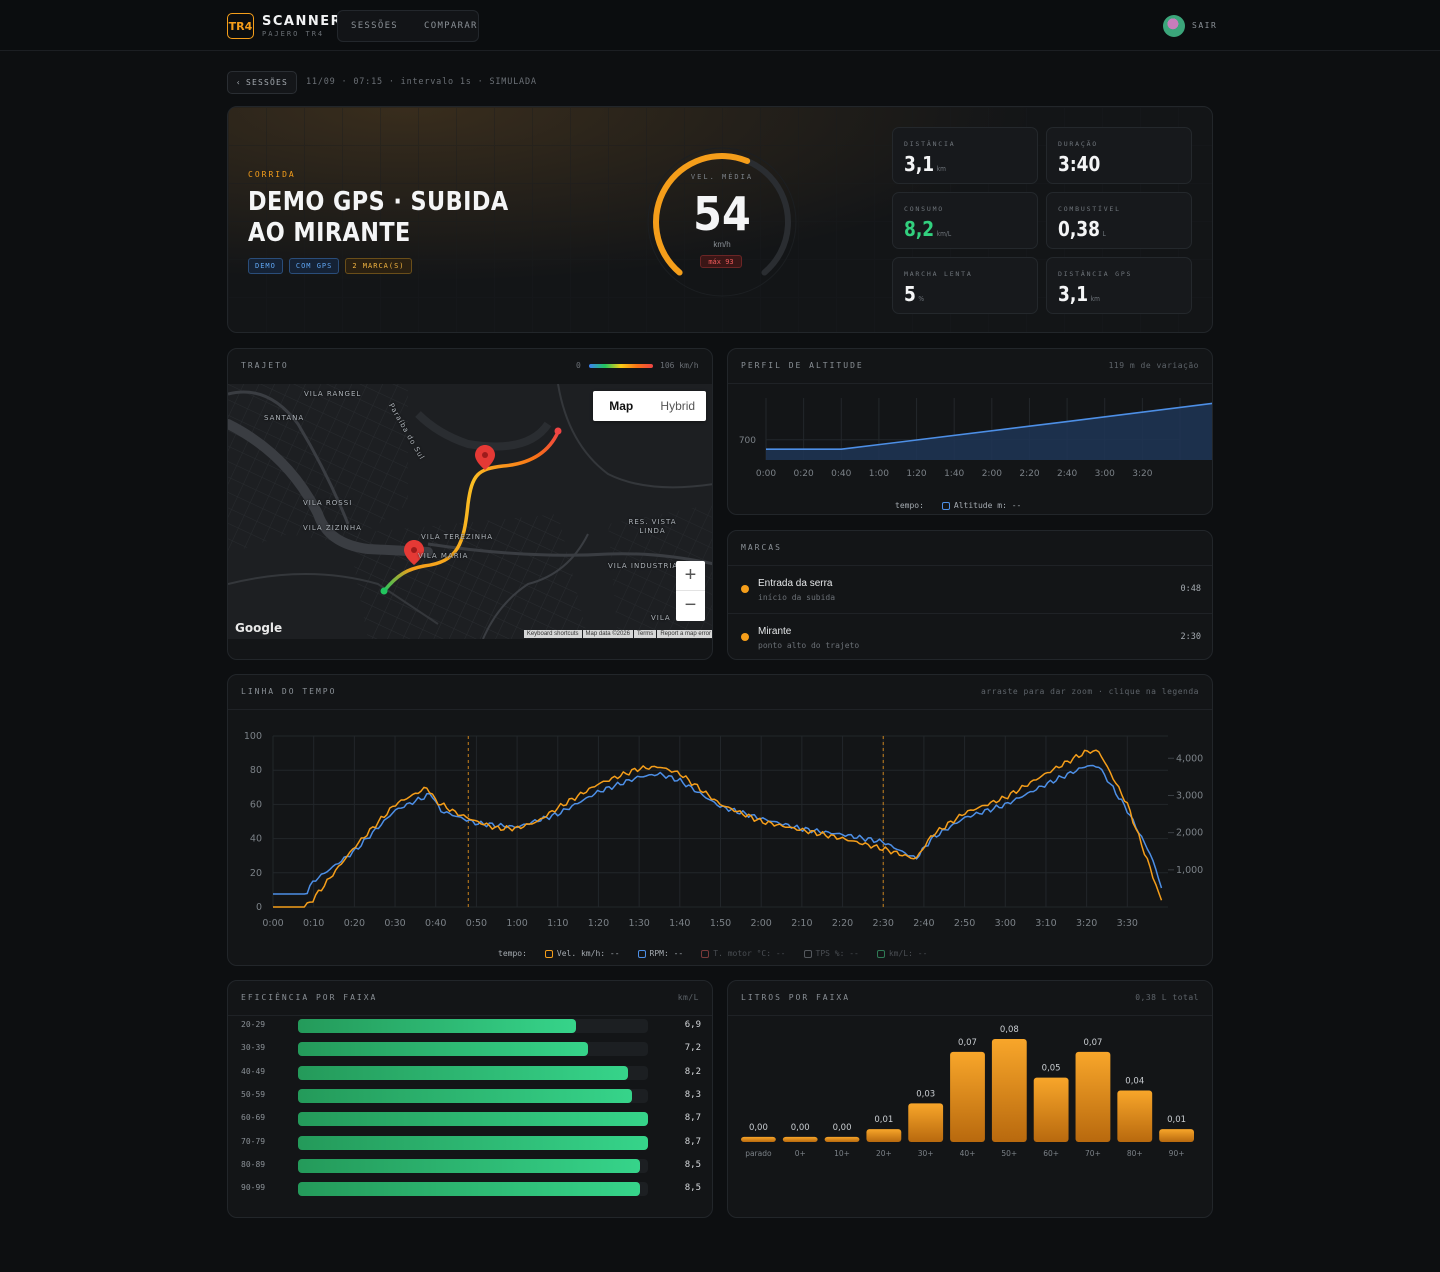 Image resolution: width=1440 pixels, height=1272 pixels. I want to click on y2-tick-label: 3,000, so click(1189, 795).